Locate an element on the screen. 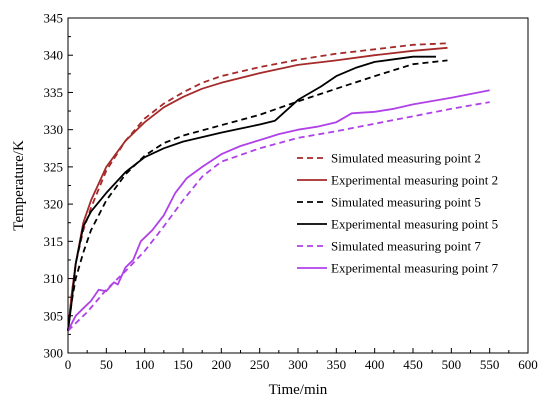 The height and width of the screenshot is (409, 550). x-tick-label: 450 is located at coordinates (413, 364).